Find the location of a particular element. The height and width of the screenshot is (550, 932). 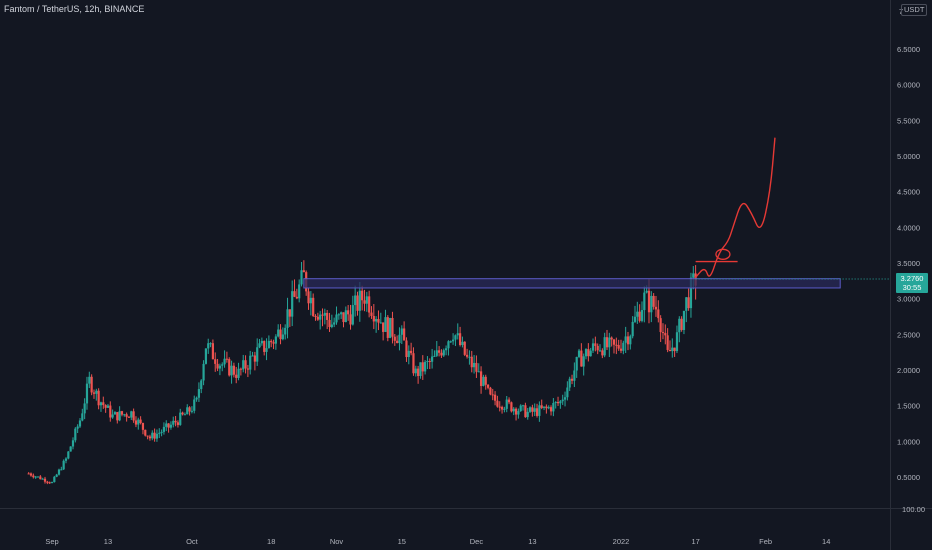

currency-badge: USDT is located at coordinates (914, 10).